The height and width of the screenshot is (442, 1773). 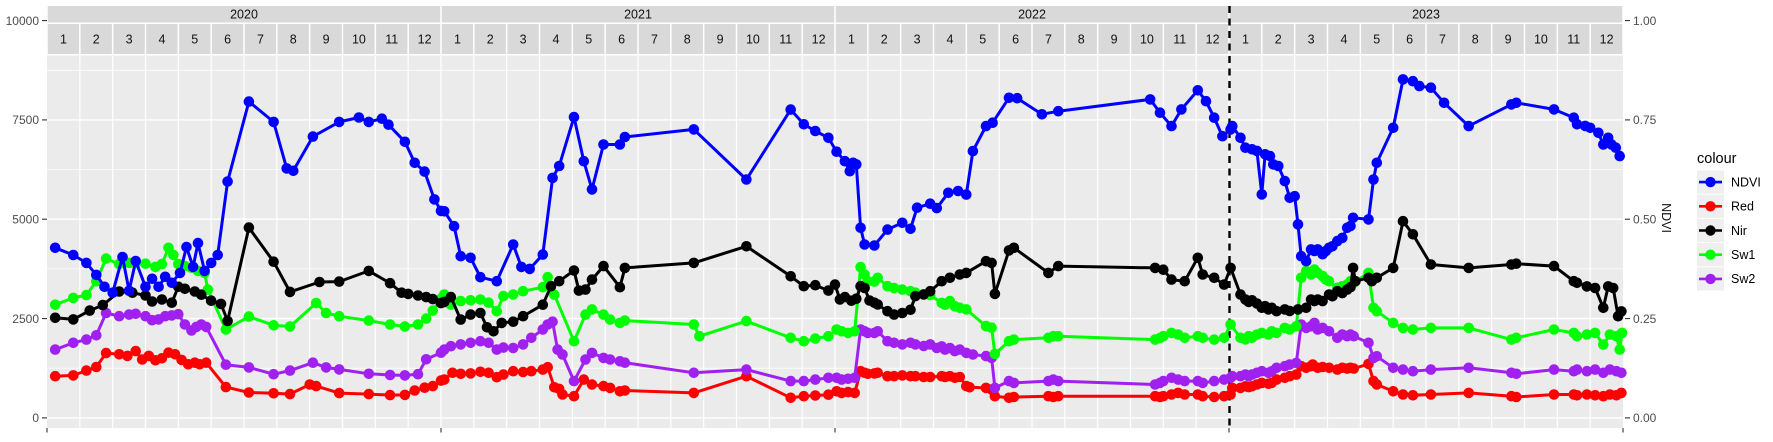 I want to click on right-axis-tick-label: 0.75, so click(x=1645, y=120).